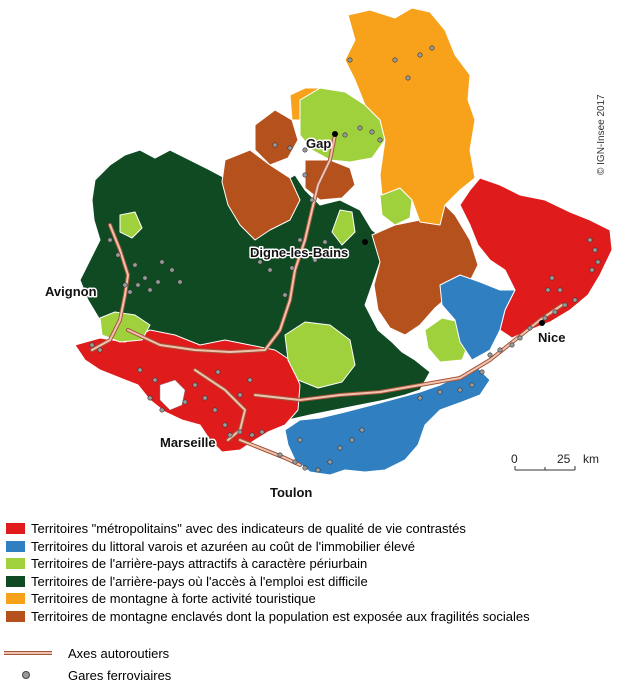  I want to click on station-symbol, so click(34, 675).